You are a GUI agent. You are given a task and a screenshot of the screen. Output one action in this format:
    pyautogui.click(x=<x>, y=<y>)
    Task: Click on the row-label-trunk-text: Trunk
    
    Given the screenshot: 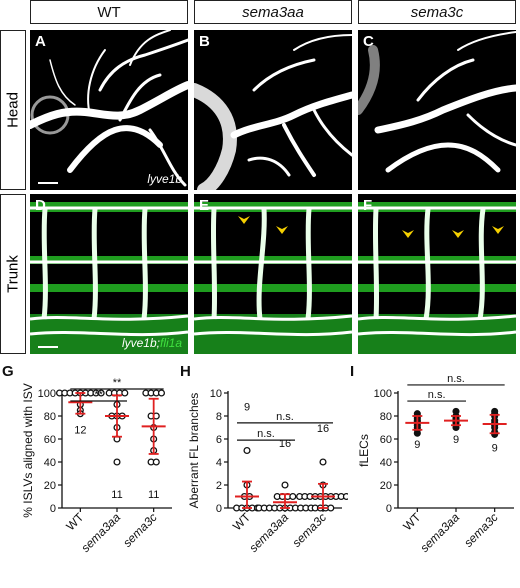 What is the action you would take?
    pyautogui.click(x=13, y=274)
    